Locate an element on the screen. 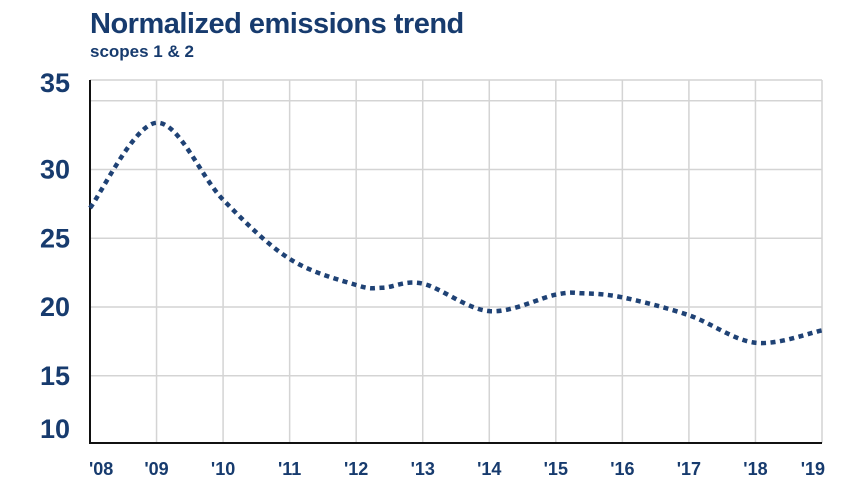 The height and width of the screenshot is (477, 848). y-tick-label: 20 is located at coordinates (55, 307).